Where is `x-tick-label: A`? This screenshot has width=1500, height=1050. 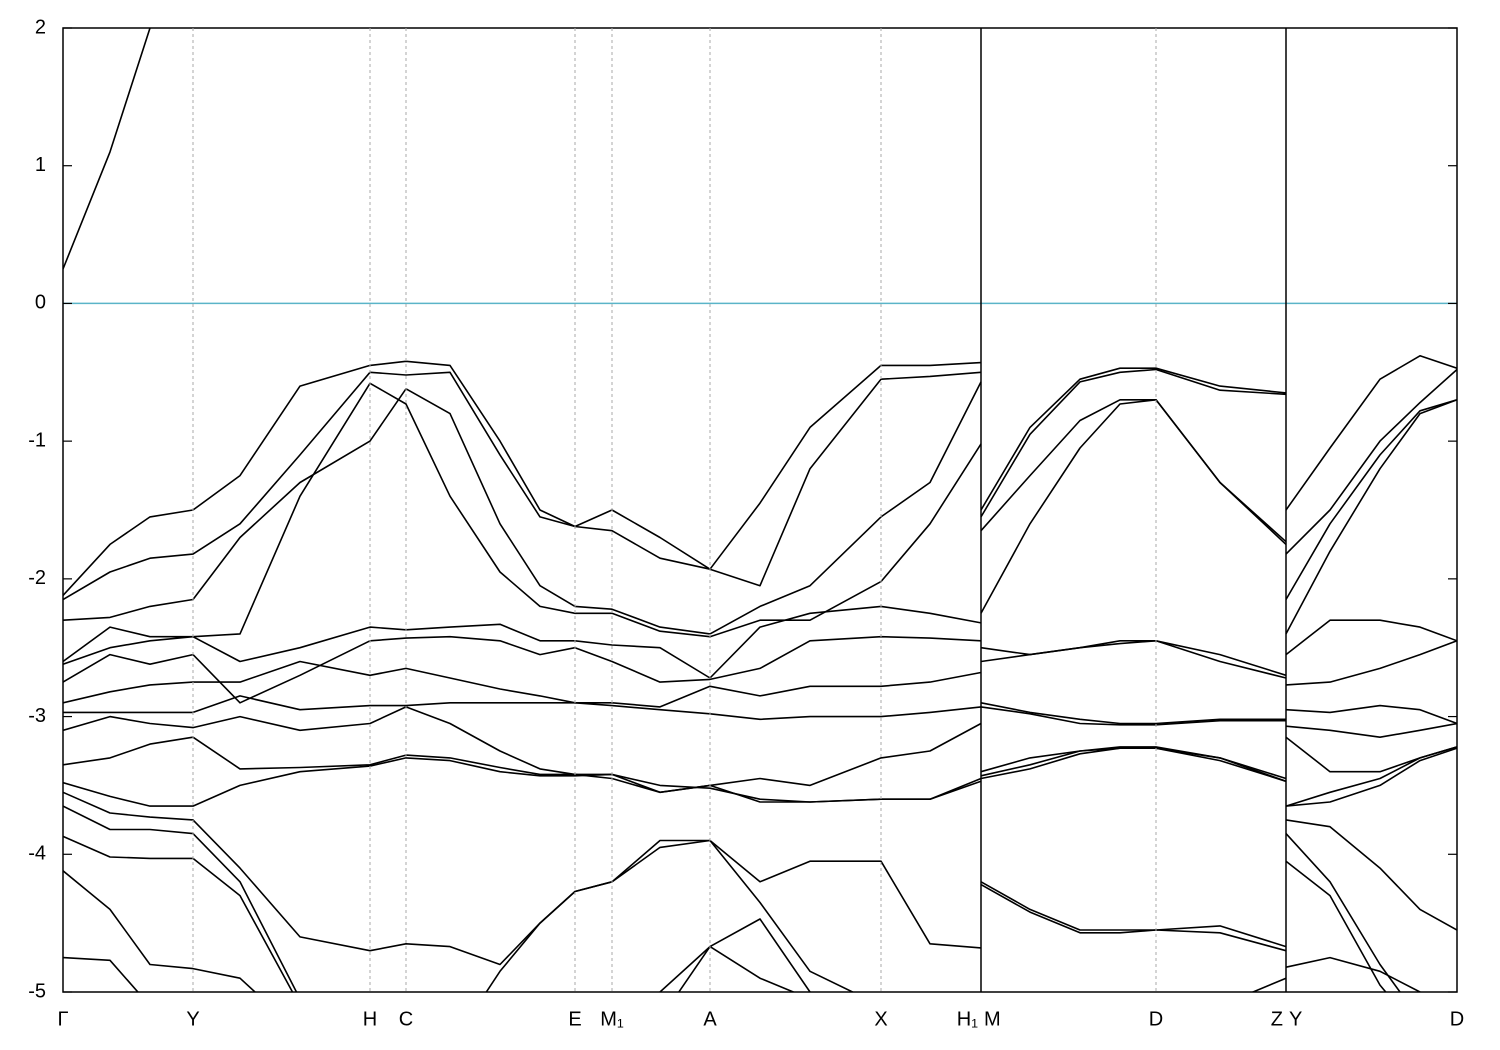 x-tick-label: A is located at coordinates (710, 1019).